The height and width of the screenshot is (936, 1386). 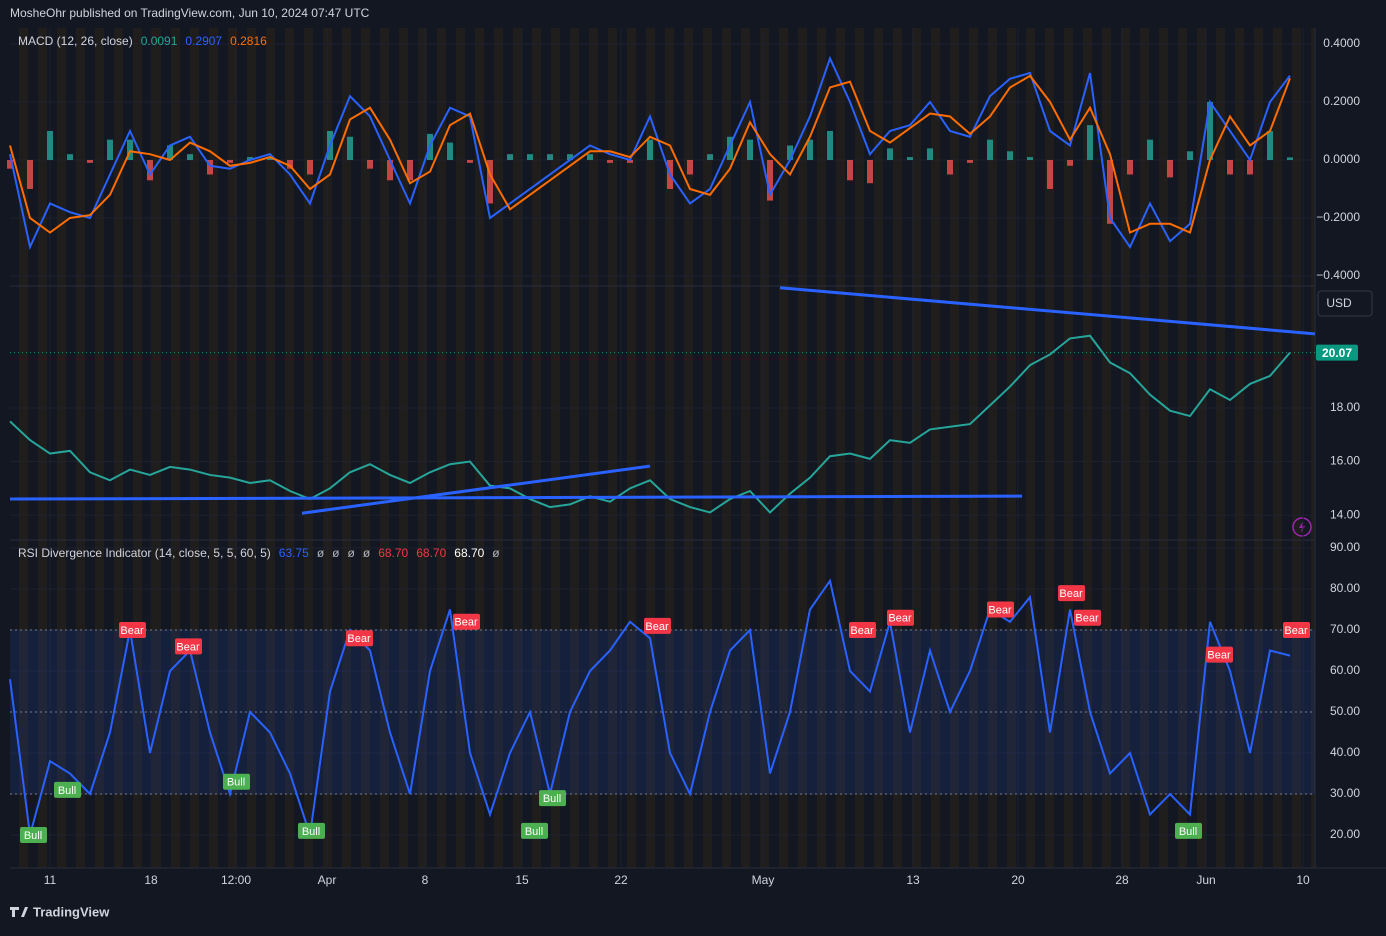 I want to click on y-tick-label: 0.2000, so click(x=1341, y=101).